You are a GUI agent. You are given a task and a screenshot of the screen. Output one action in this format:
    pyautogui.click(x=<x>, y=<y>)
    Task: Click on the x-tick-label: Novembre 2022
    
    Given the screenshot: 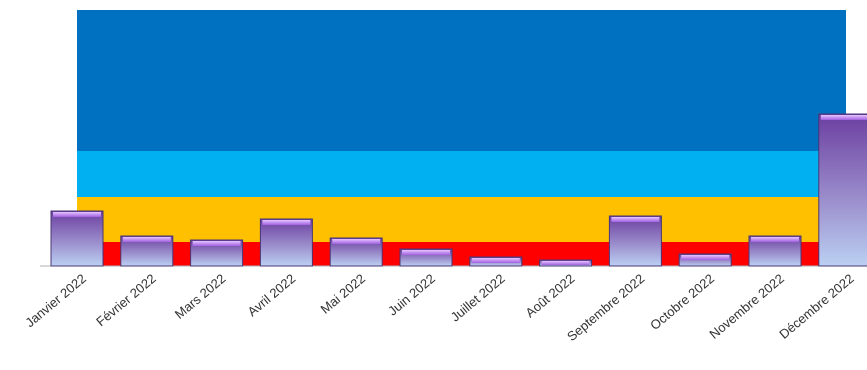 What is the action you would take?
    pyautogui.click(x=746, y=306)
    